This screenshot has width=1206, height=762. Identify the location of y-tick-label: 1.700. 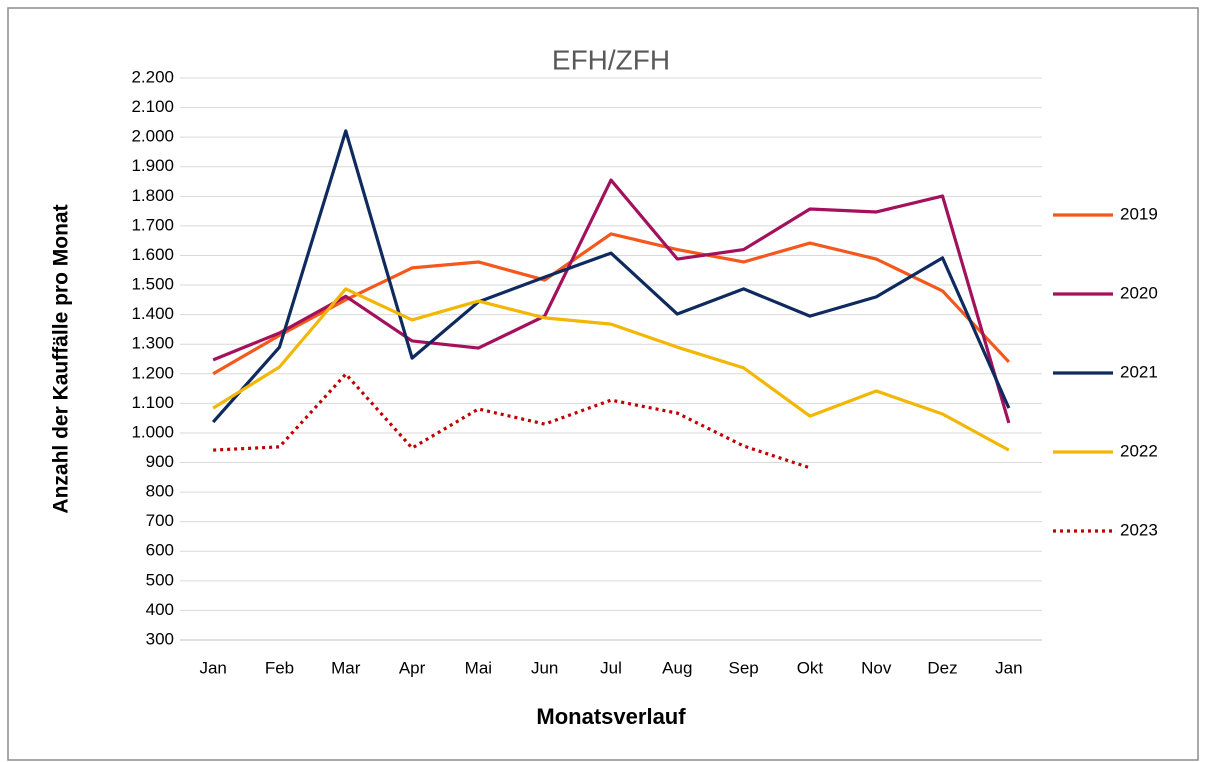
(152, 224).